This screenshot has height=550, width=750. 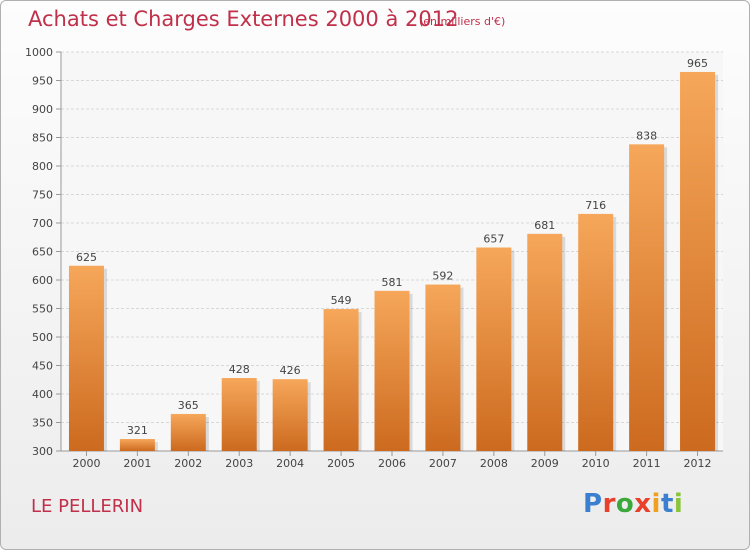 What do you see at coordinates (341, 463) in the screenshot?
I see `x-tick-label: 2005` at bounding box center [341, 463].